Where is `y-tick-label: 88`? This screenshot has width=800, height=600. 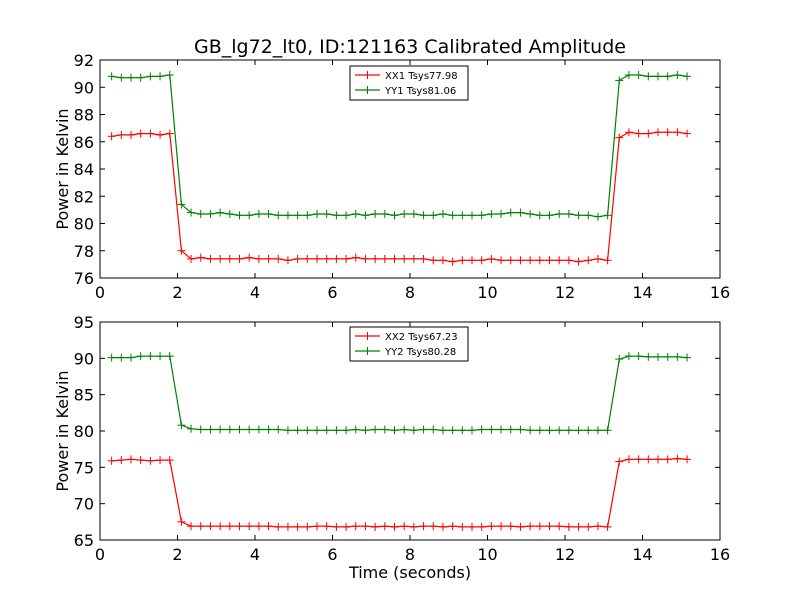 y-tick-label: 88 is located at coordinates (84, 115).